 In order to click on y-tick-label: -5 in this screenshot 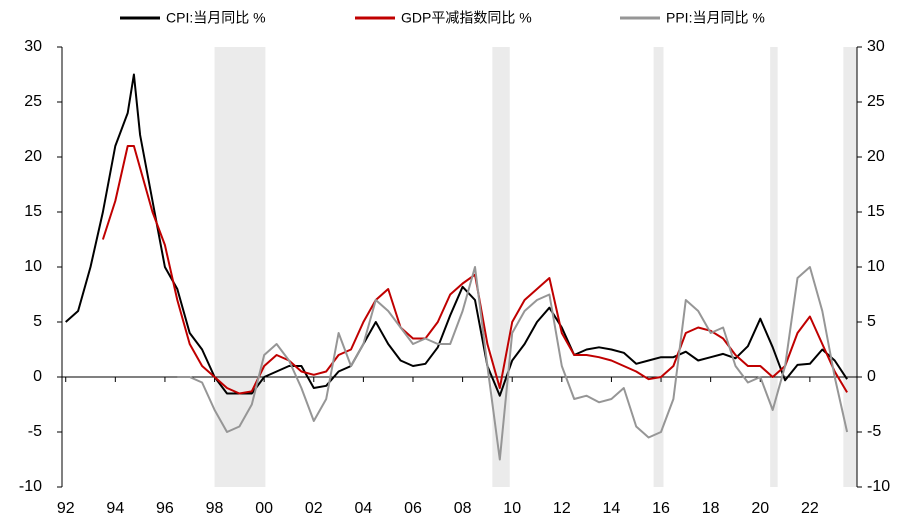, I will do `click(35, 431)`.